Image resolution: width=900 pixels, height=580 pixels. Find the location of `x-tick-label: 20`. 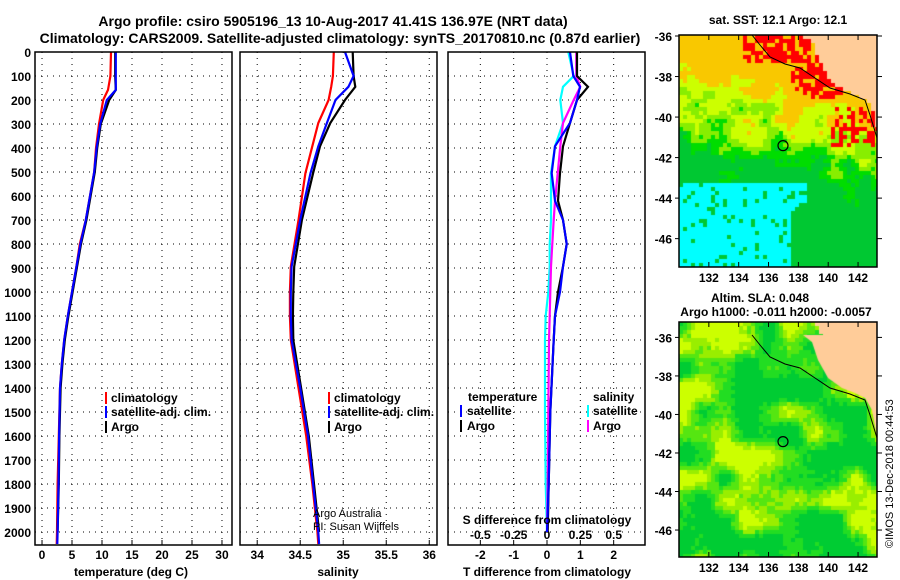

x-tick-label: 20 is located at coordinates (162, 555).